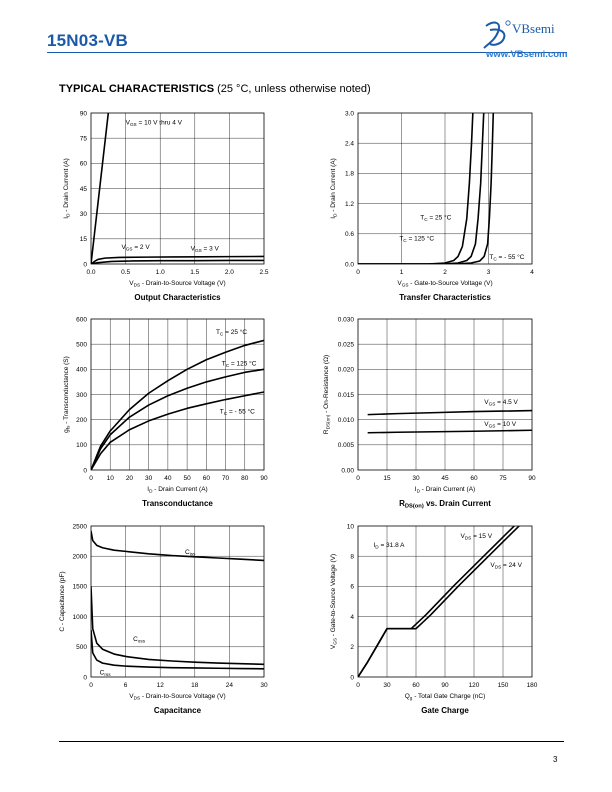 This screenshot has height=792, width=612. I want to click on section-title-bold: TYPICAL CHARACTERISTICS, so click(137, 89).